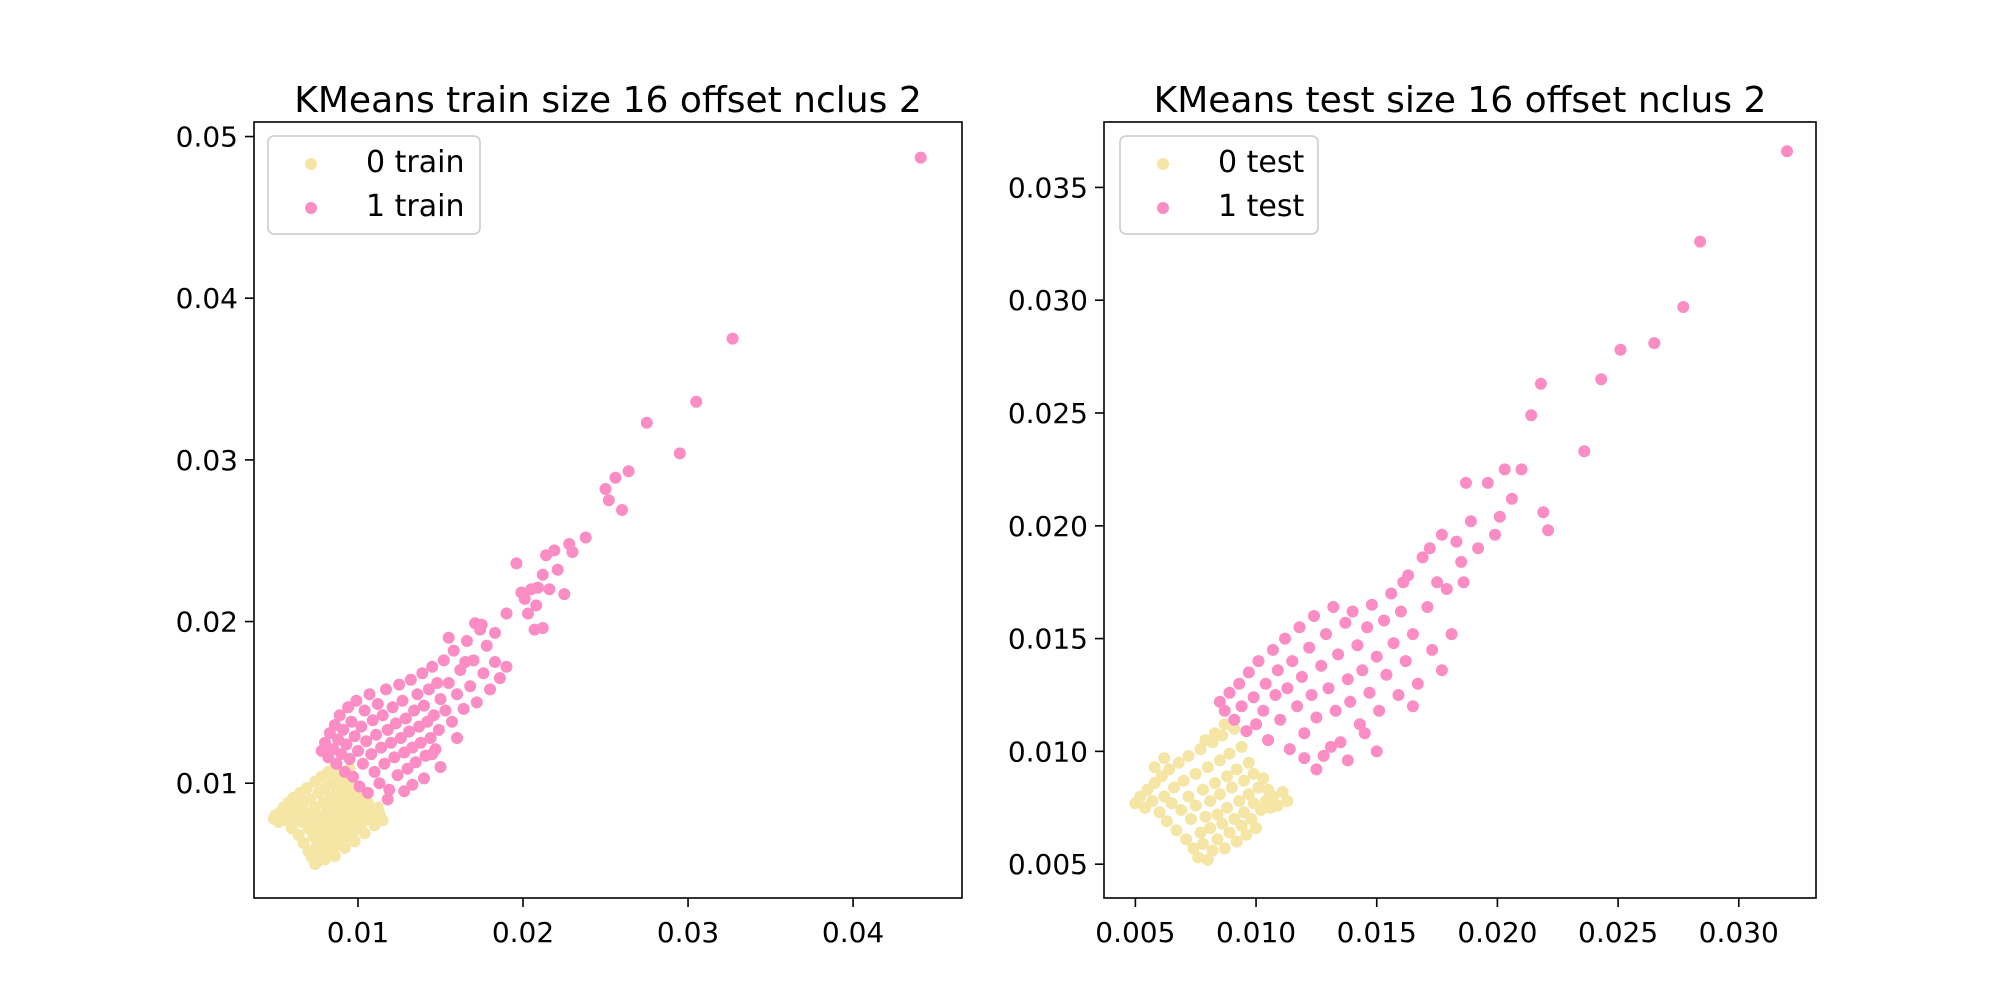  Describe the element at coordinates (1048, 413) in the screenshot. I see `y-tick-label: 0.025` at that location.